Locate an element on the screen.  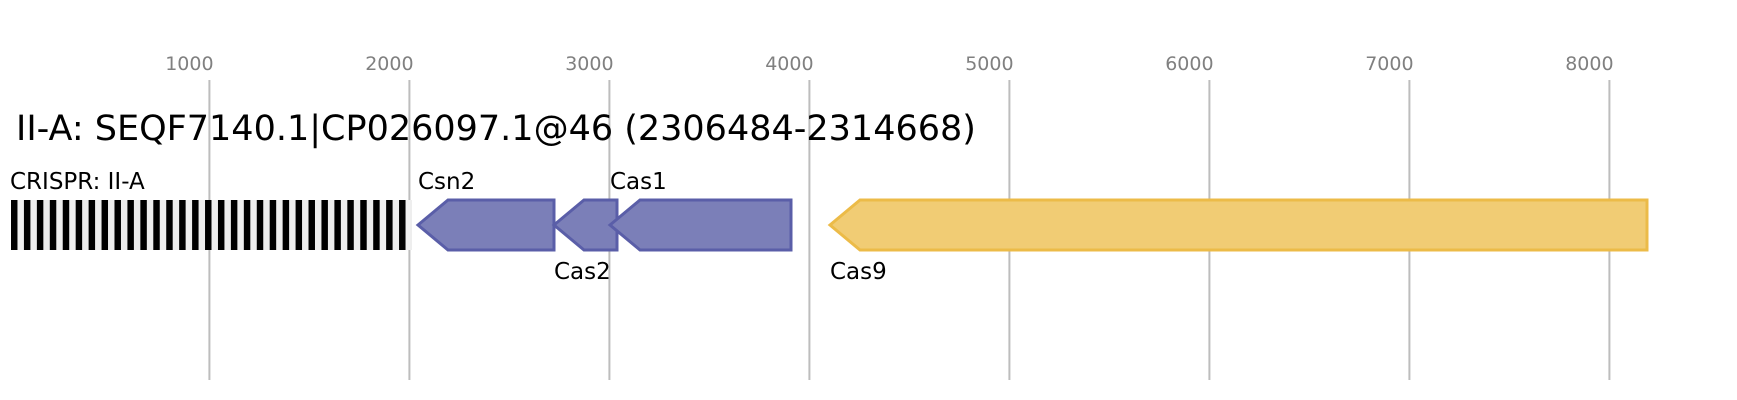
gene-csn2 is located at coordinates (485, 225).